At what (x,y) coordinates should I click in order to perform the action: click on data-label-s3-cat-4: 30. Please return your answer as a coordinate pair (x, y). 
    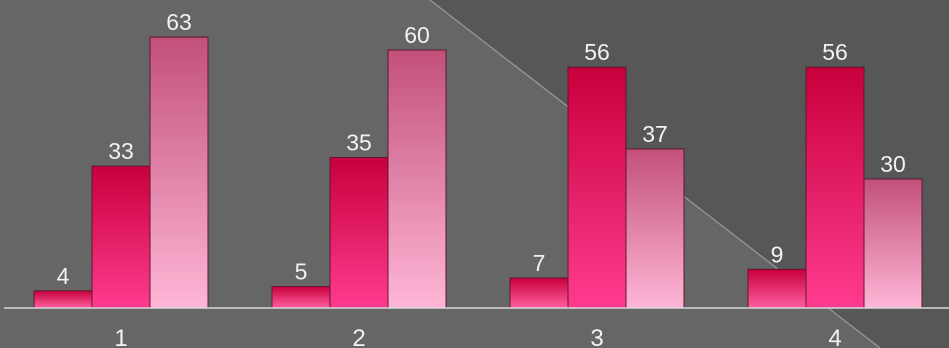
    Looking at the image, I should click on (893, 164).